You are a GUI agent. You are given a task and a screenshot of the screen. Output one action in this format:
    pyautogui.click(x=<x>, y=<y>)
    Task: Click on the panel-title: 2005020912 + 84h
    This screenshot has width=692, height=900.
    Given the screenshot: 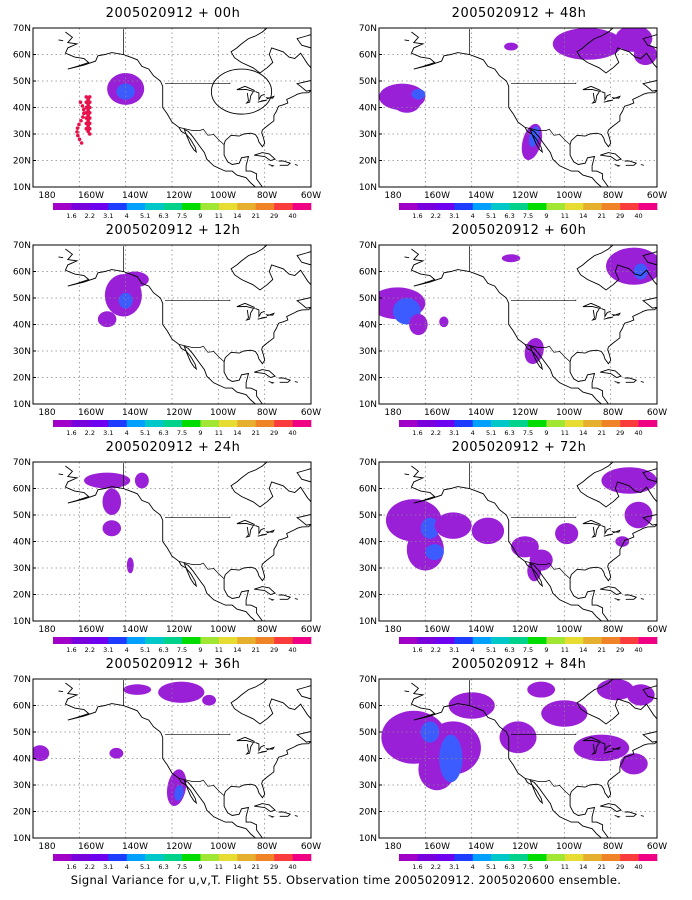 What is the action you would take?
    pyautogui.click(x=519, y=664)
    